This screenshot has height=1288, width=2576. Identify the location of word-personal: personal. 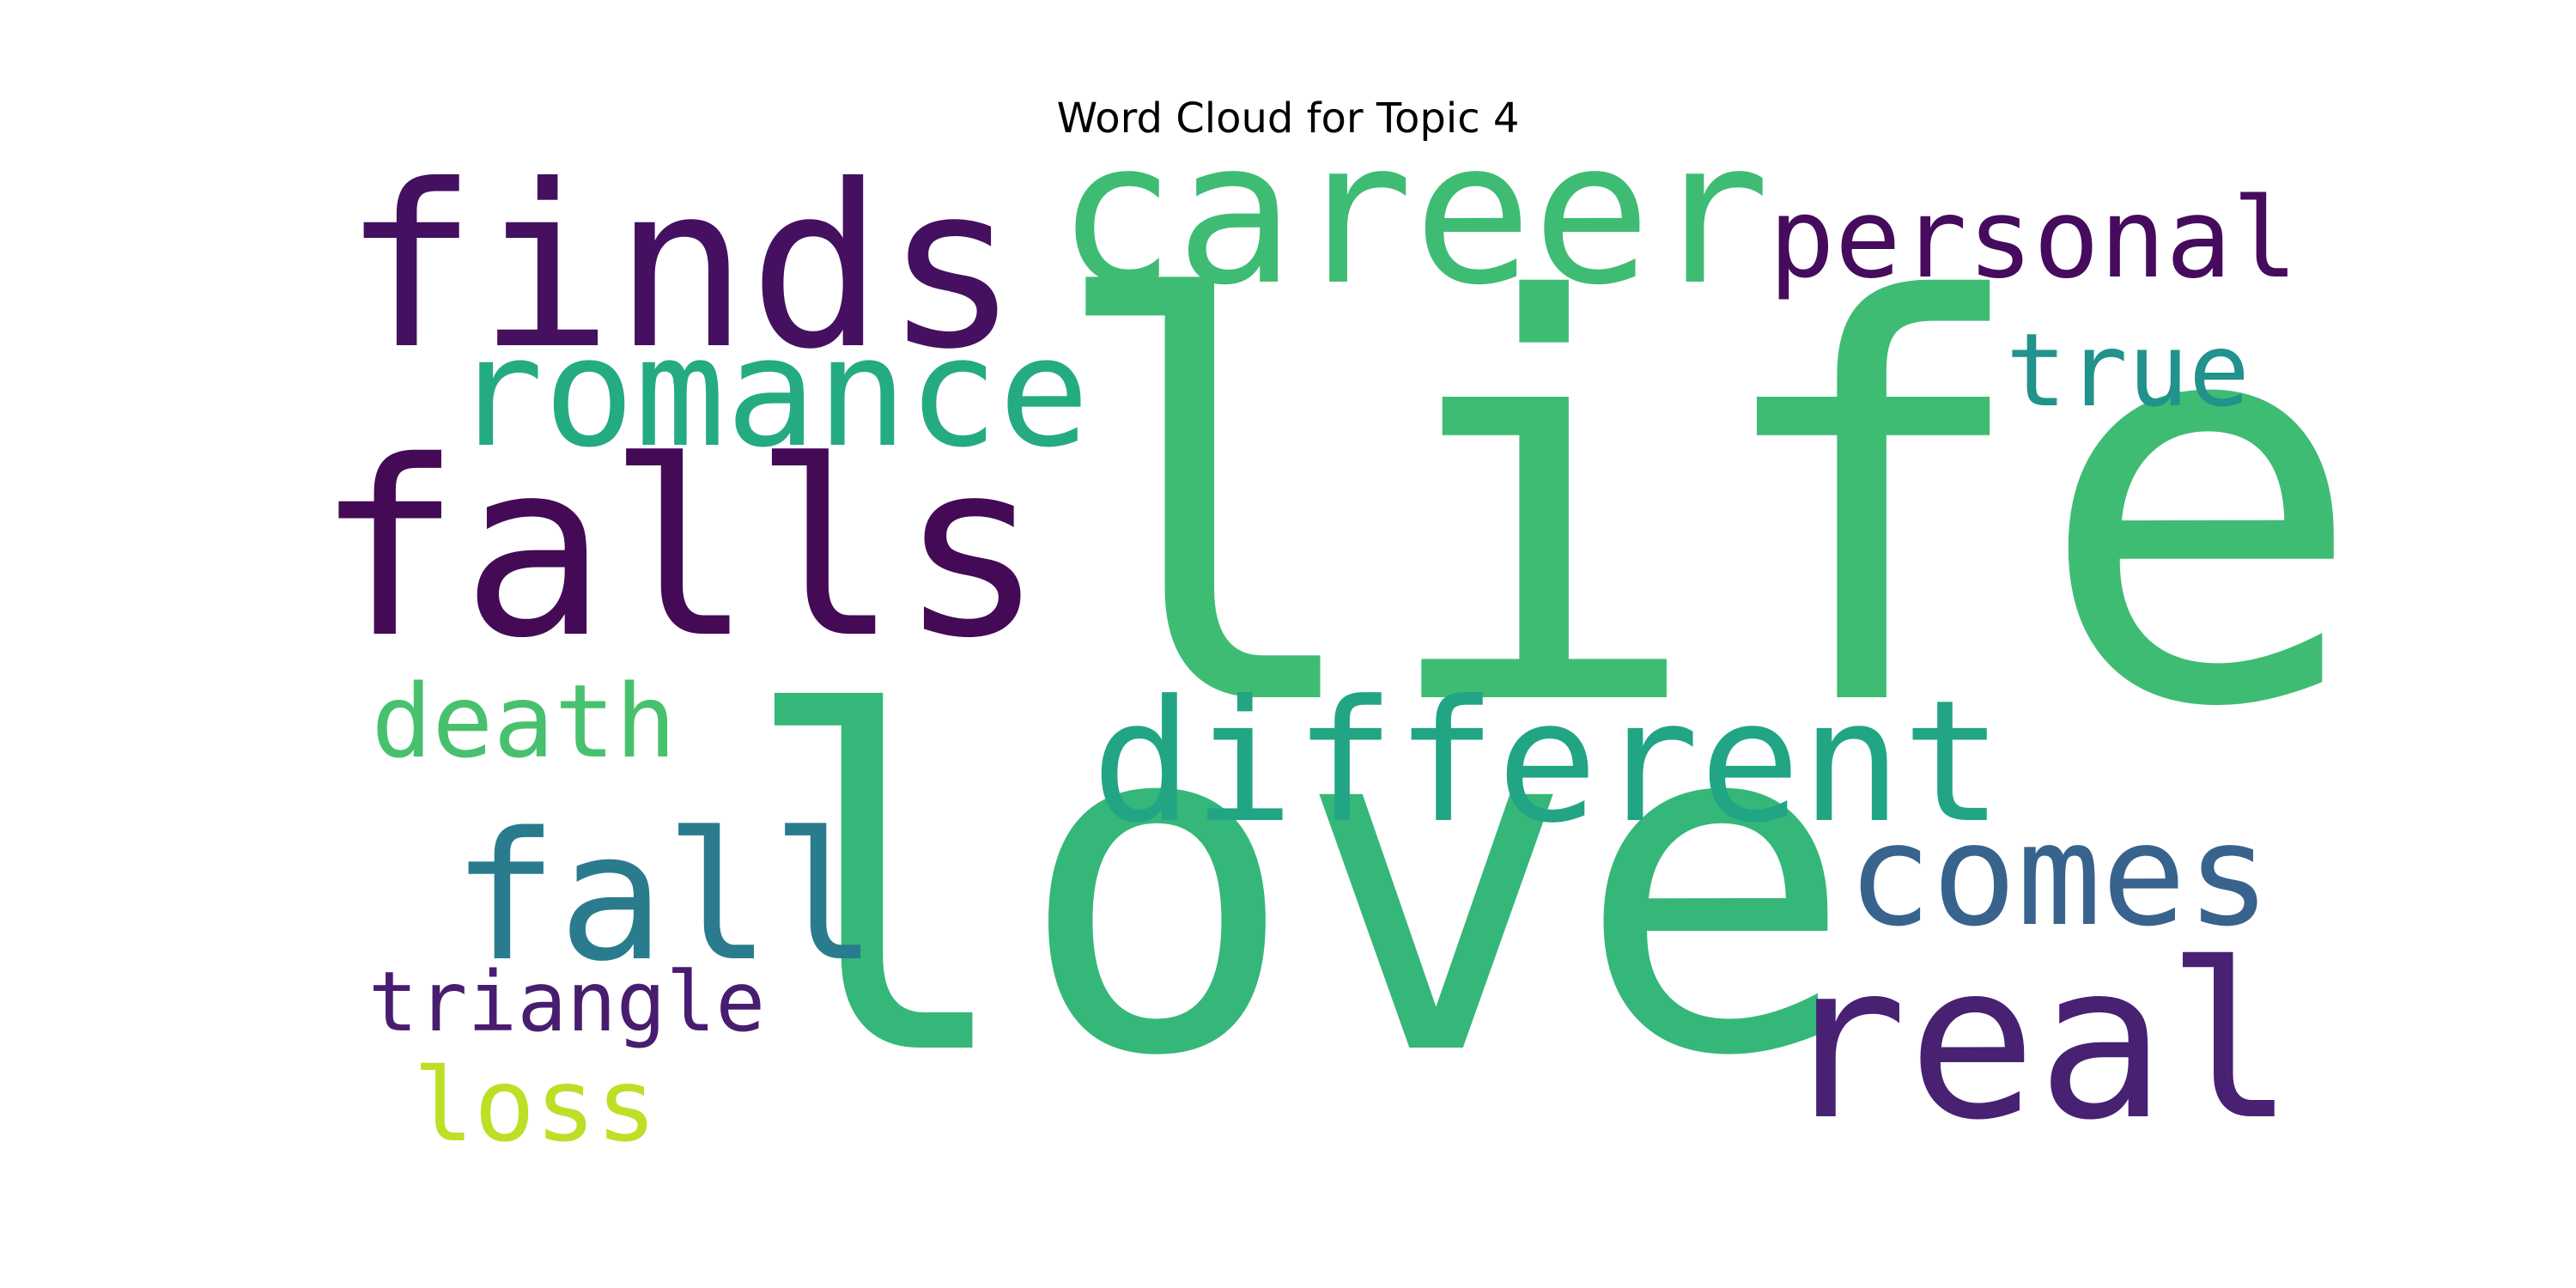
(2034, 239).